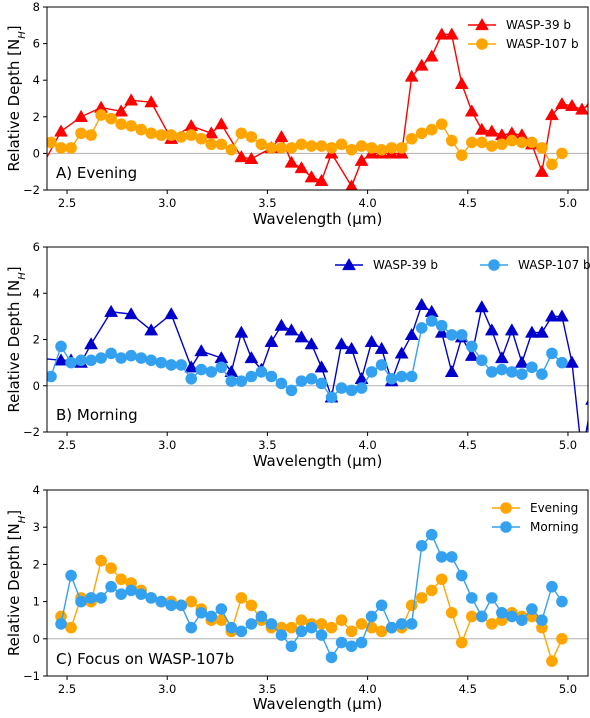  What do you see at coordinates (468, 445) in the screenshot?
I see `x-tick-label: 4.5` at bounding box center [468, 445].